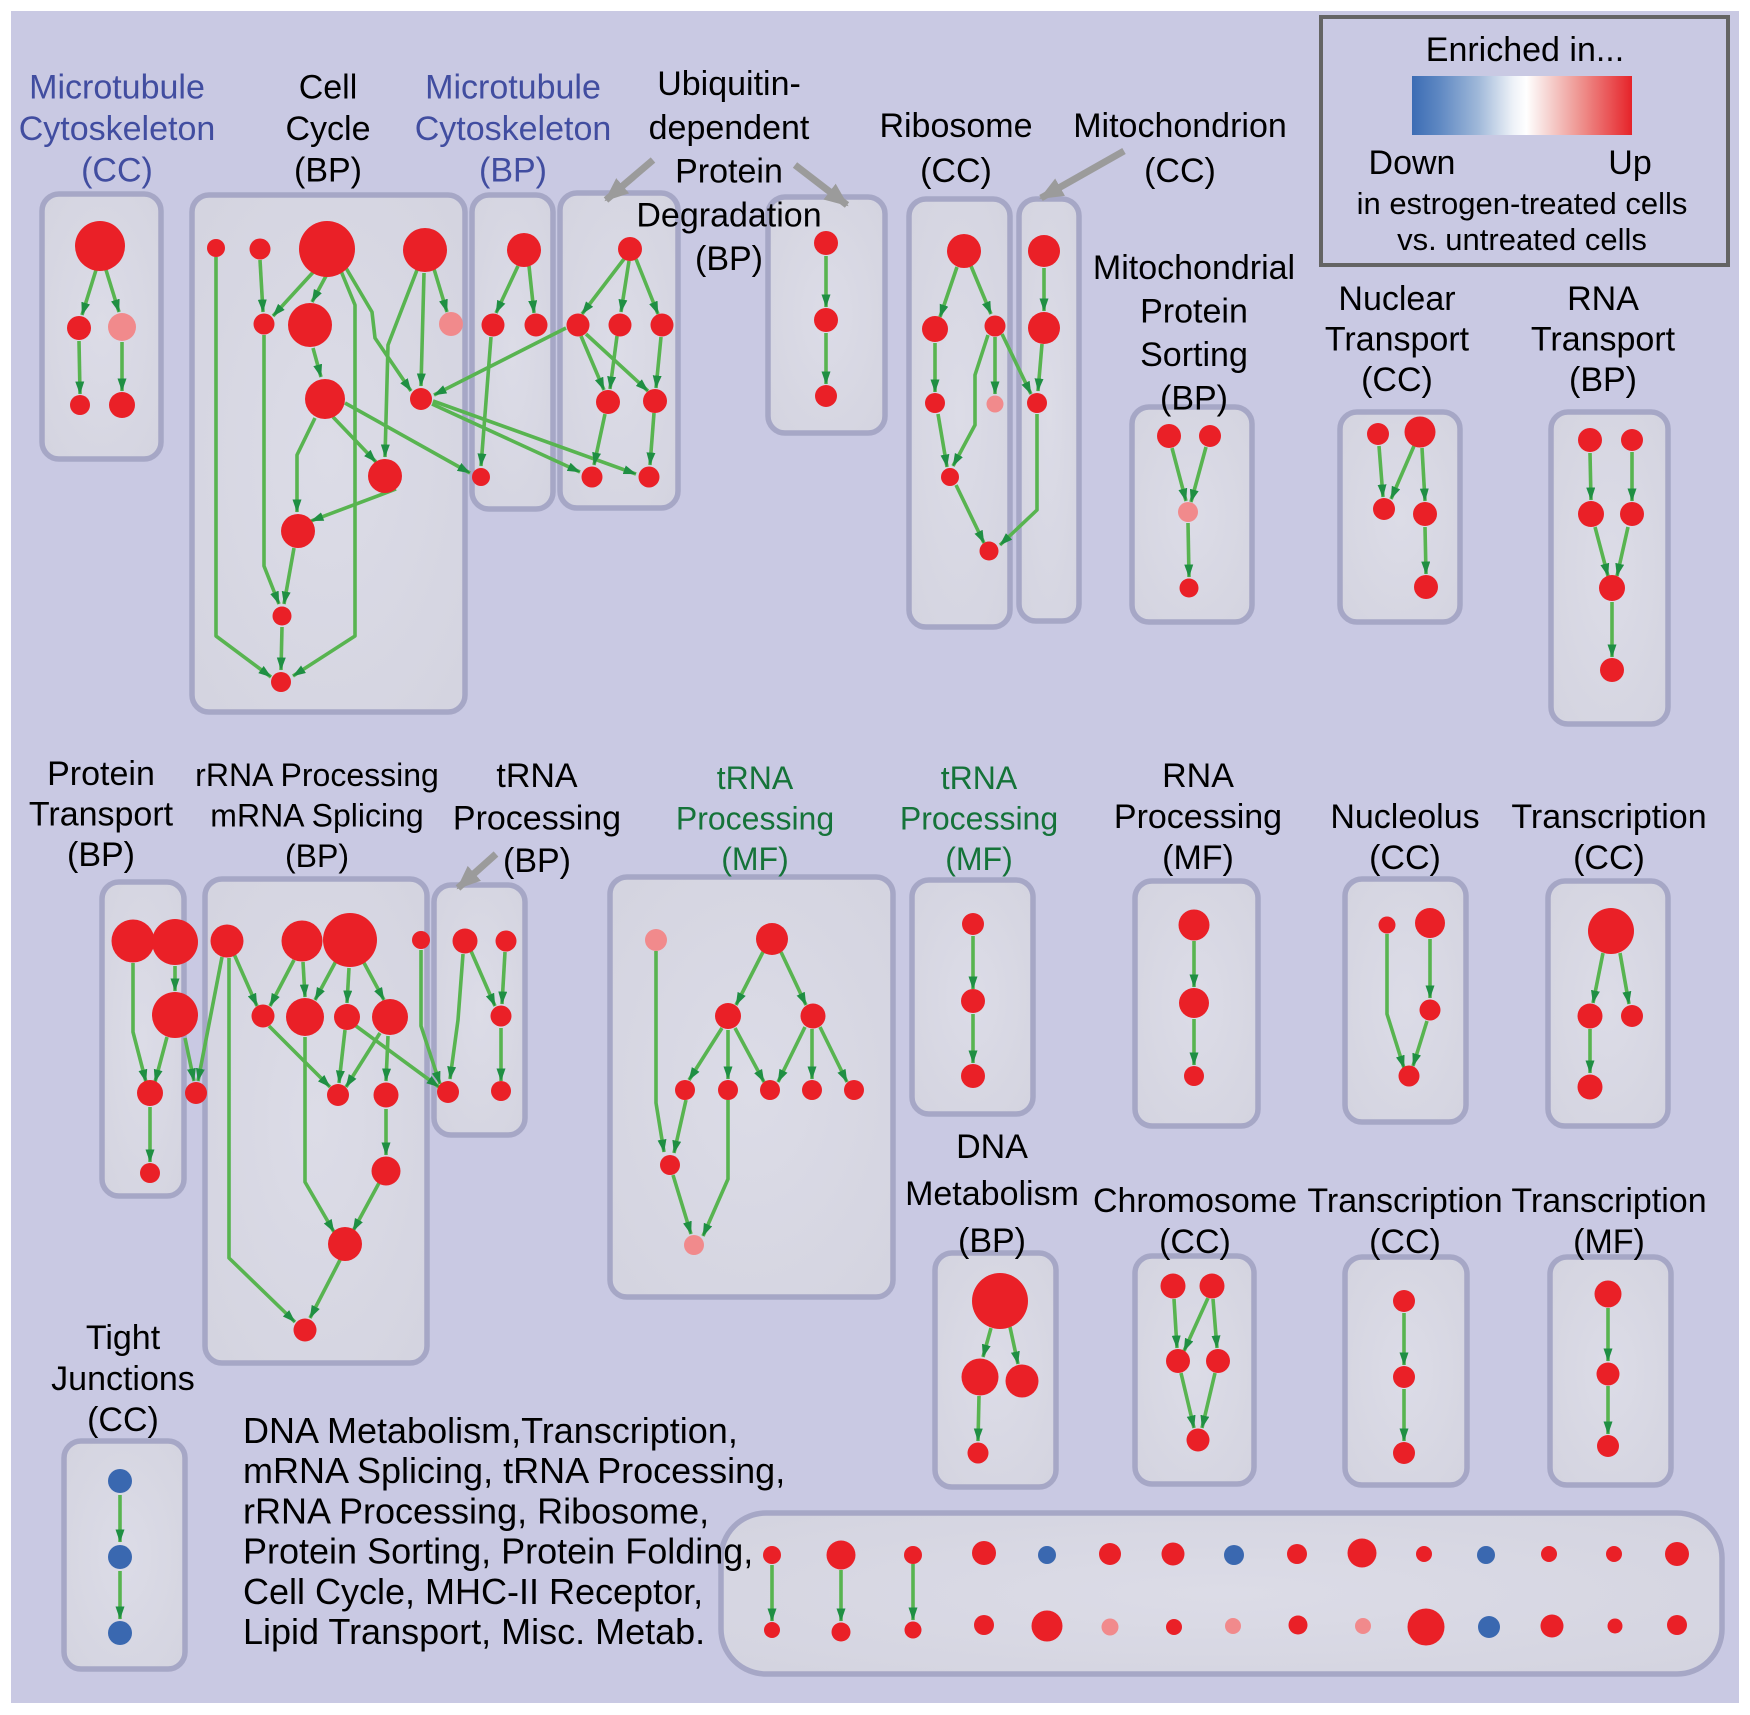 This screenshot has width=1750, height=1715. What do you see at coordinates (498, 1551) in the screenshot?
I see `svg-text:Protein Sorting, Protein Foldi: Protein Sorting, Protein Folding,` at bounding box center [498, 1551].